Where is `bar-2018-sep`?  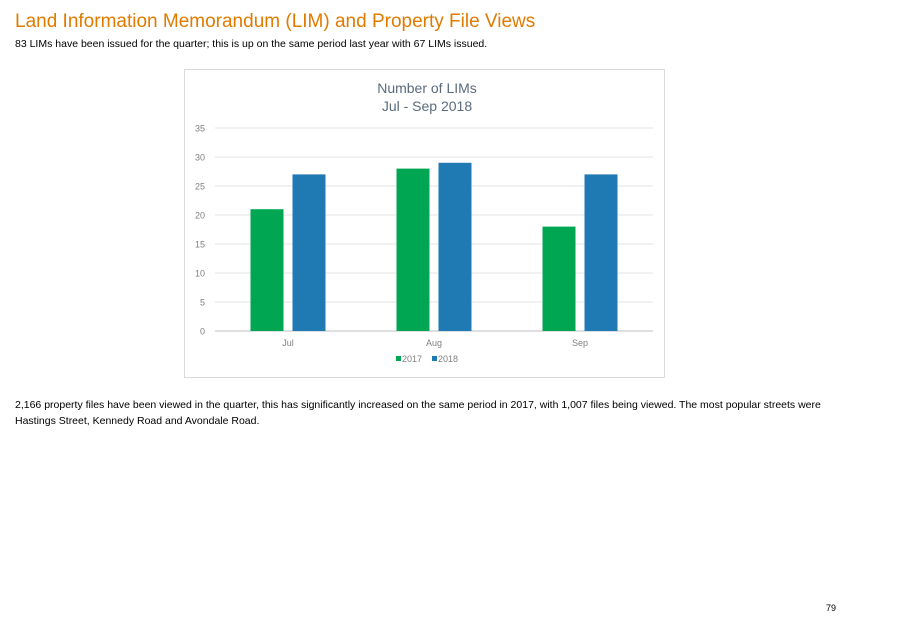 bar-2018-sep is located at coordinates (601, 252).